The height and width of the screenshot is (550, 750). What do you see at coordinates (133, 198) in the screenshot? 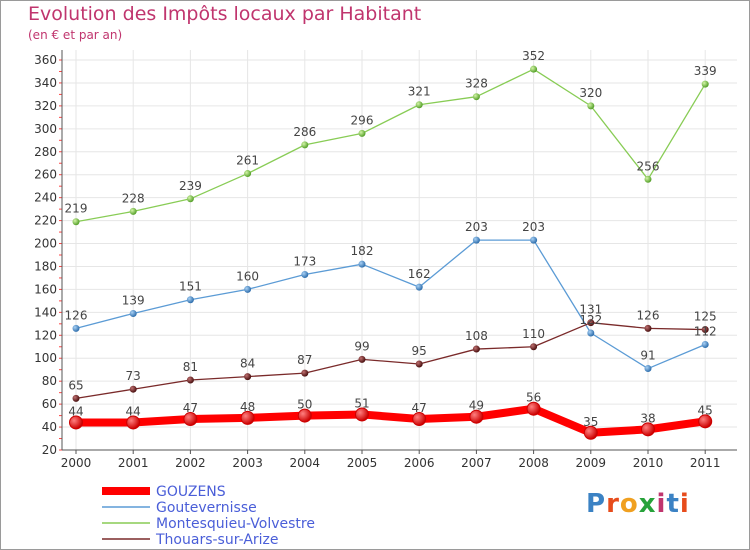
I see `data-label: 228` at bounding box center [133, 198].